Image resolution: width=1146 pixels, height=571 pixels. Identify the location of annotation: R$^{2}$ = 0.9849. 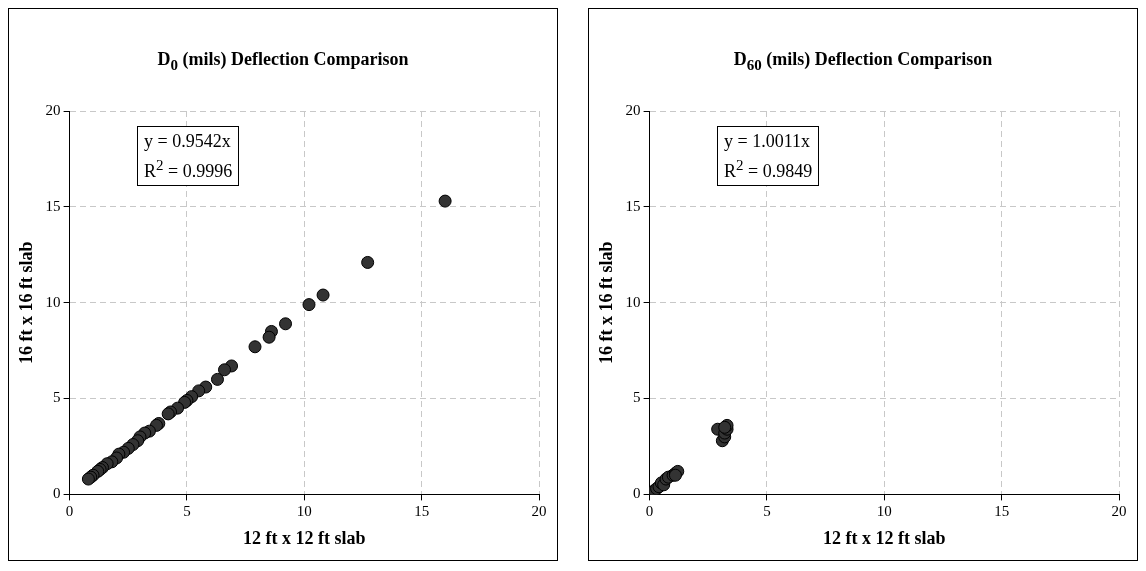
(768, 169).